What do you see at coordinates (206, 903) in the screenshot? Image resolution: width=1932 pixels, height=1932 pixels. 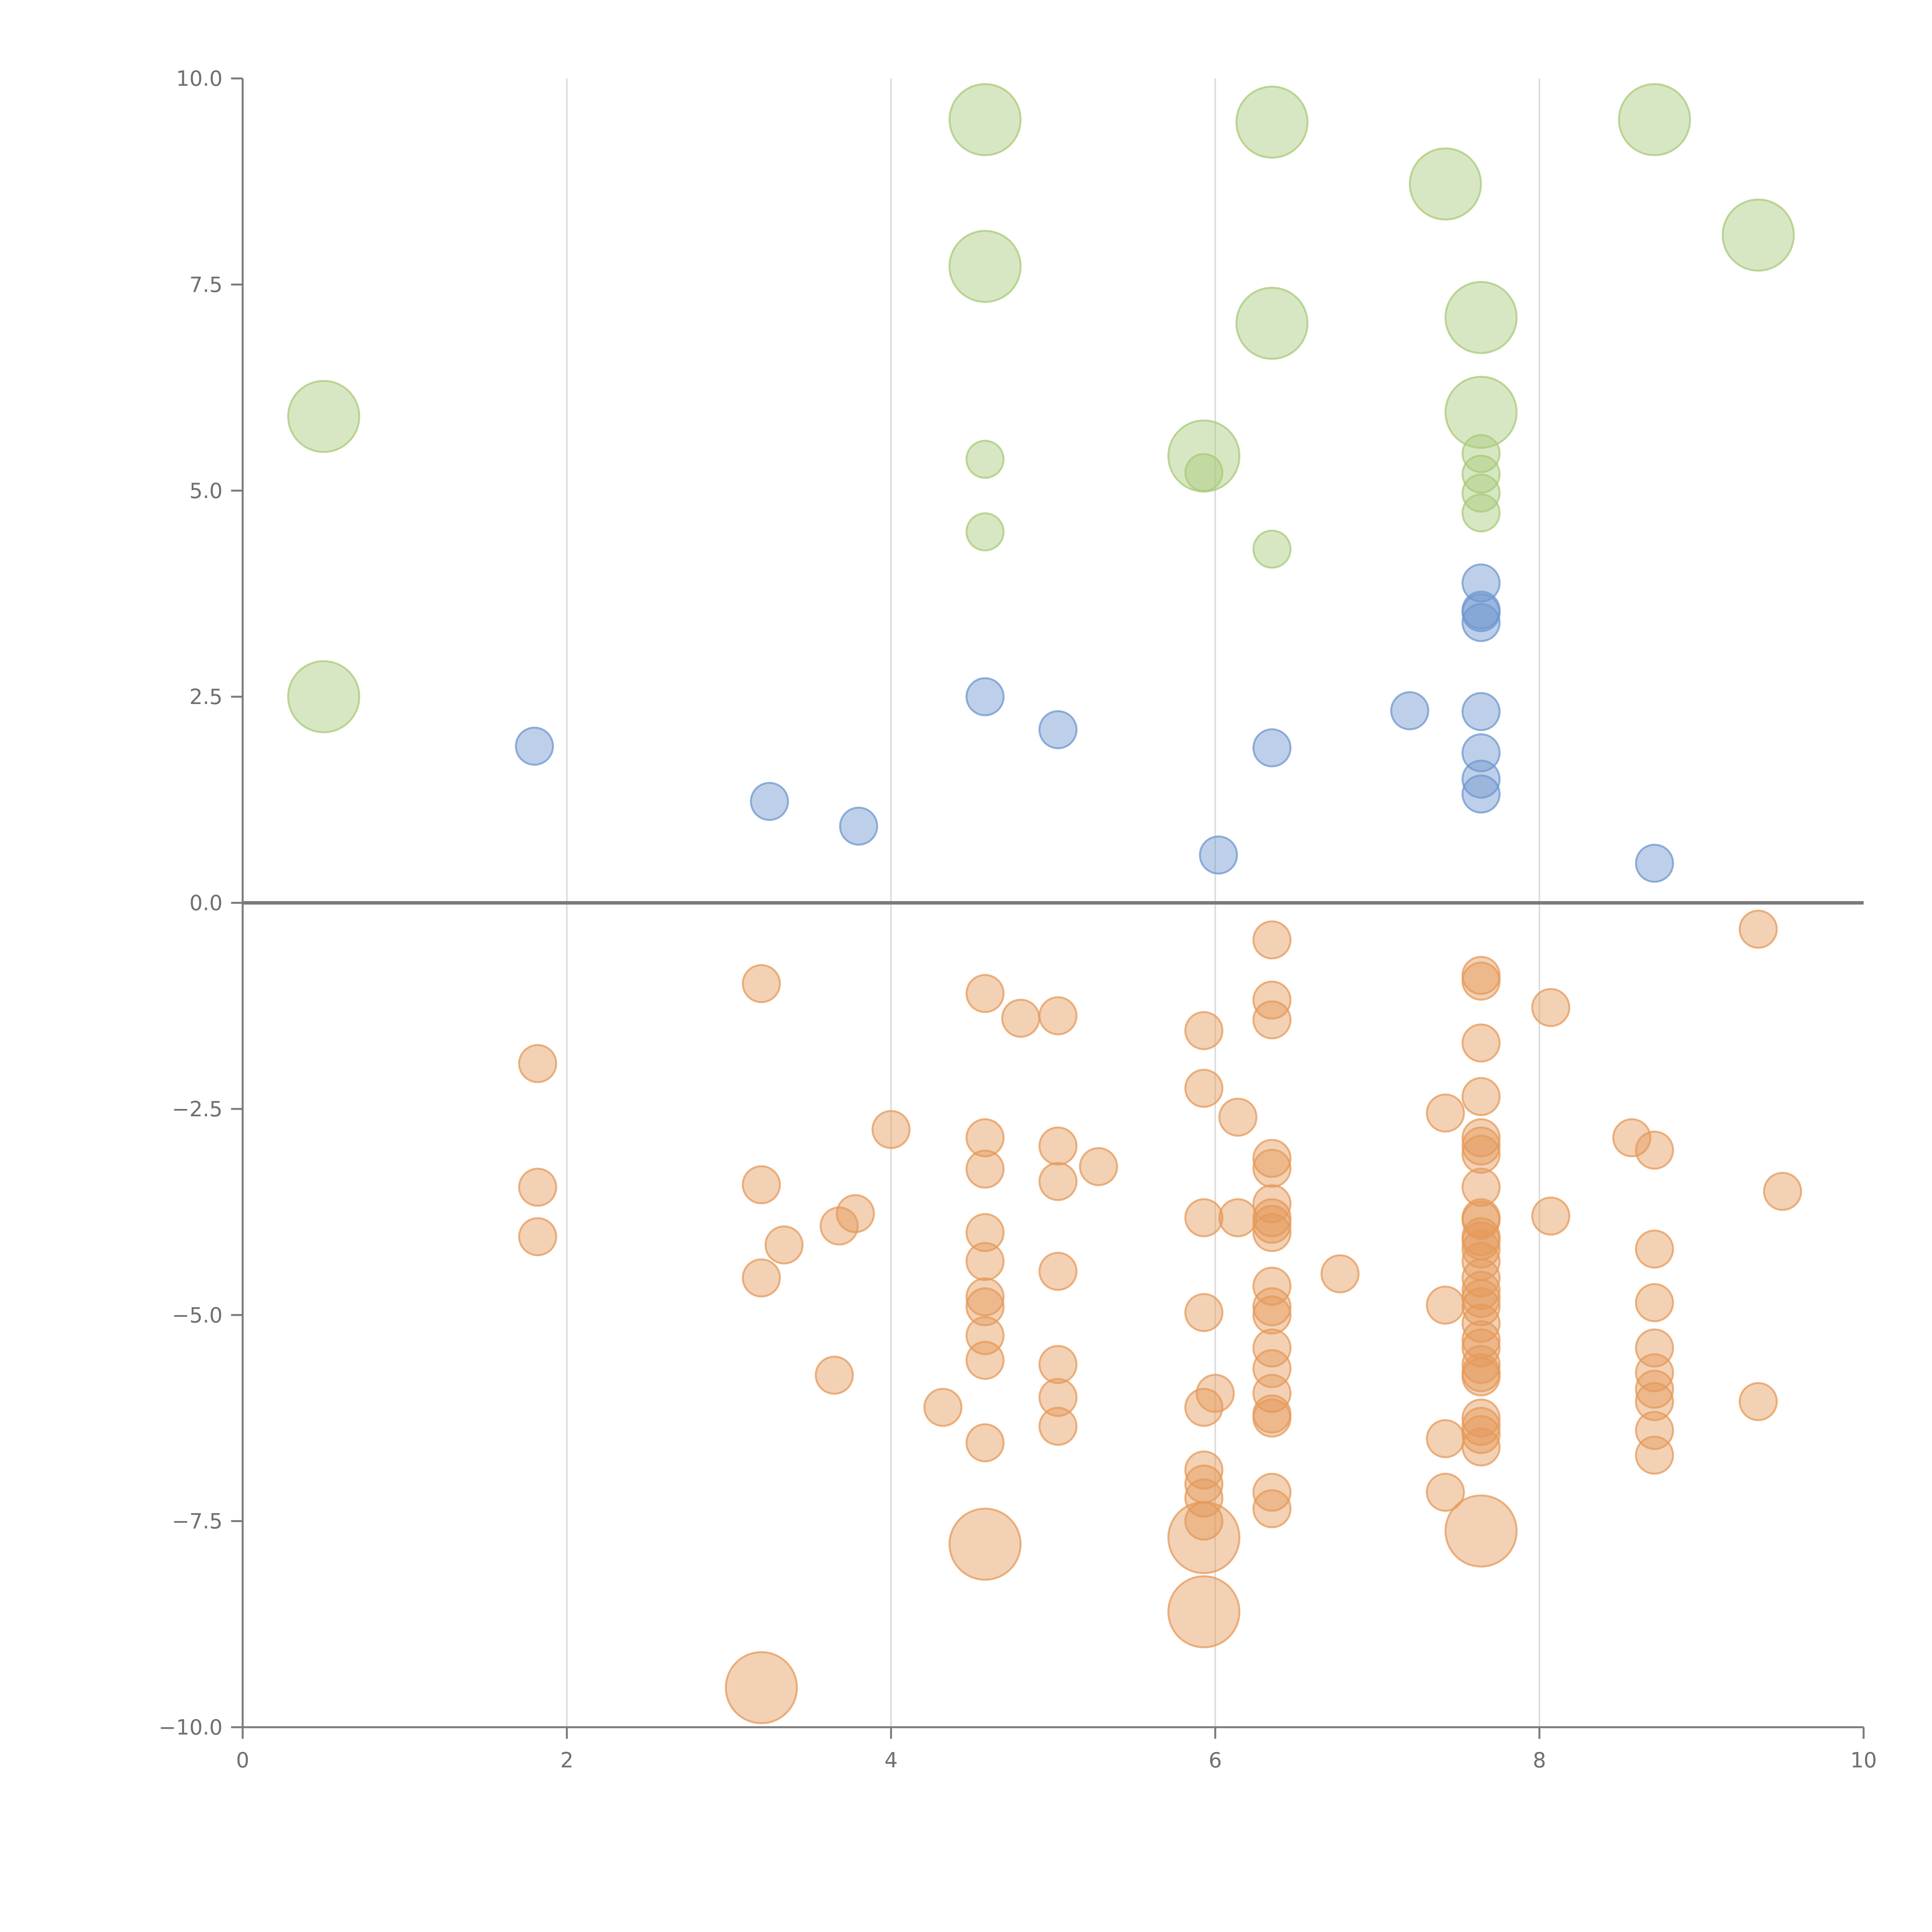 I see `y-tick-label: 0.0` at bounding box center [206, 903].